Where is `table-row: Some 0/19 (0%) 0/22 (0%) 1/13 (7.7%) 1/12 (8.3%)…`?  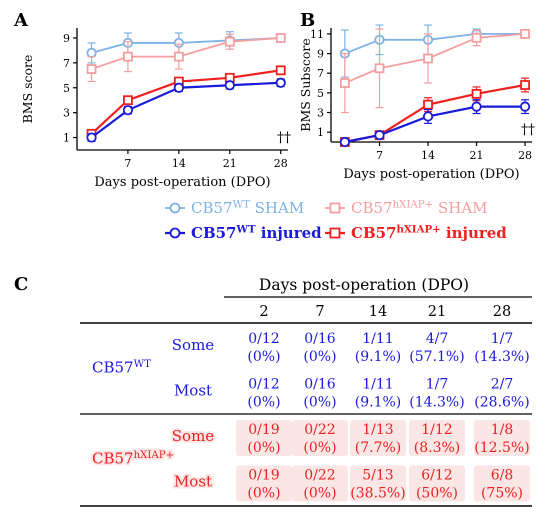 table-row: Some 0/19 (0%) 0/22 (0%) 1/13 (7.7%) 1/12 (8.3%)… is located at coordinates (350, 438).